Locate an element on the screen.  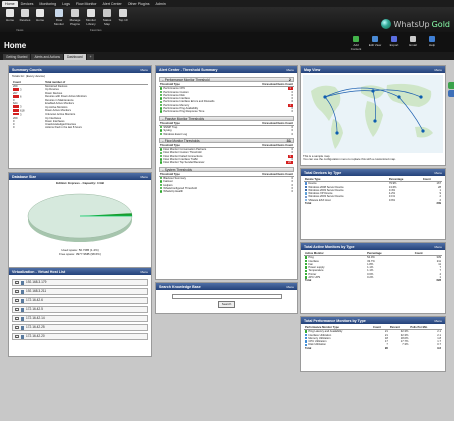
ribbon-button-5: Monitor Library is located at coordinates (91, 17).